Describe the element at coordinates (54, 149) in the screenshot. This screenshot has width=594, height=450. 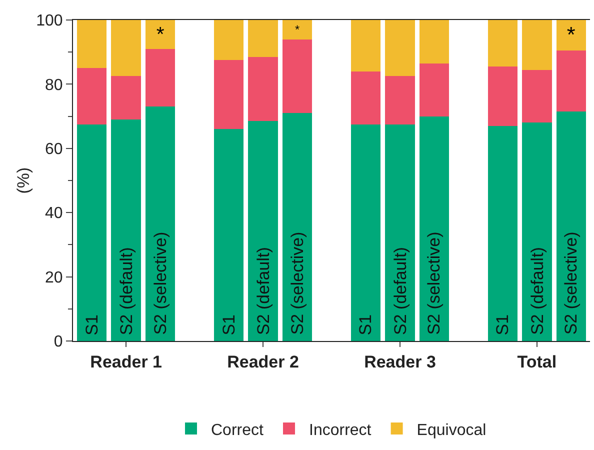
I see `y-tick-label: 60` at that location.